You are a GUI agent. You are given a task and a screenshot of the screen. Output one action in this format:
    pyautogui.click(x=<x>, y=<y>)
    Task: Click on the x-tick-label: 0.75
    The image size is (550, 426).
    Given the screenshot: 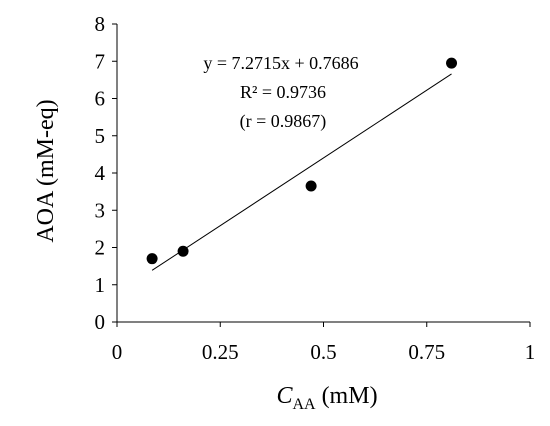 What is the action you would take?
    pyautogui.click(x=426, y=352)
    